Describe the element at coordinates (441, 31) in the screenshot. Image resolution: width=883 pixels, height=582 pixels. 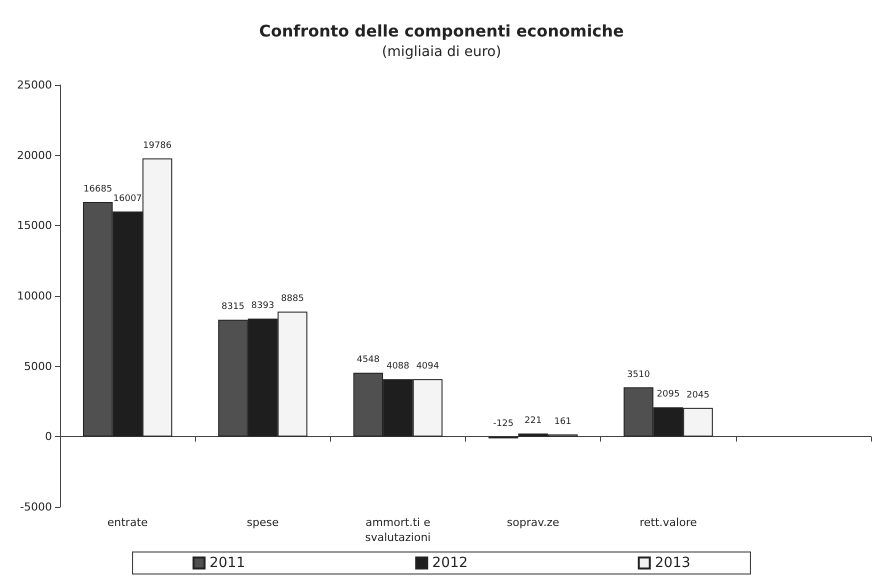
I see `chart-title: Confronto delle componenti economiche` at that location.